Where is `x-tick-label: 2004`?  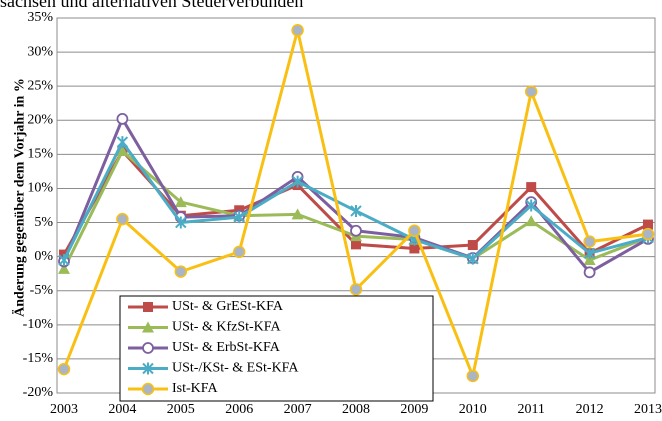
x-tick-label: 2004 is located at coordinates (122, 409).